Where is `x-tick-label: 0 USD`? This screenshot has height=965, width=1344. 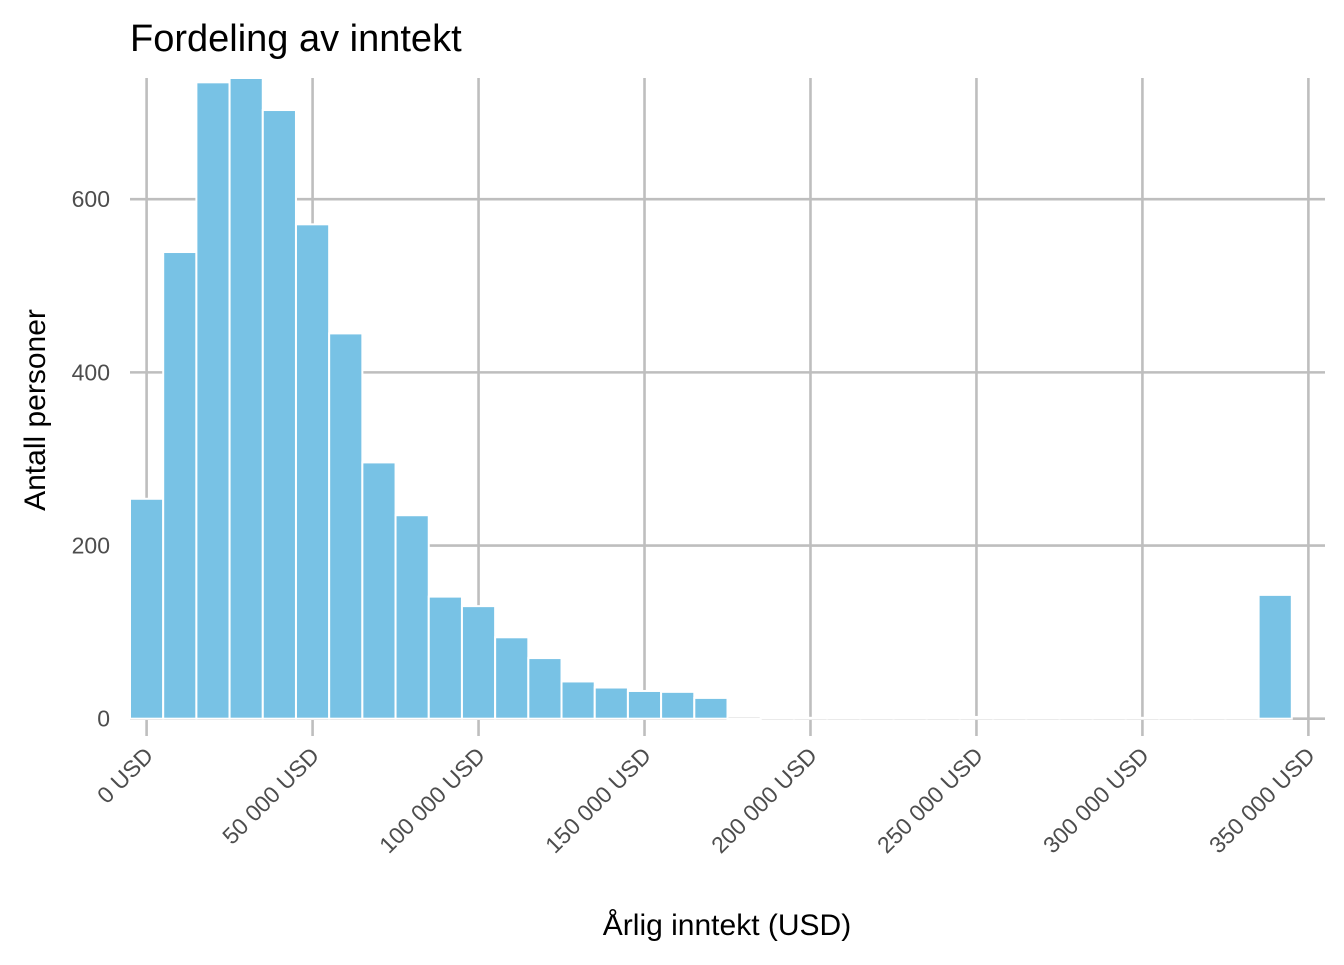
x-tick-label: 0 USD is located at coordinates (125, 775).